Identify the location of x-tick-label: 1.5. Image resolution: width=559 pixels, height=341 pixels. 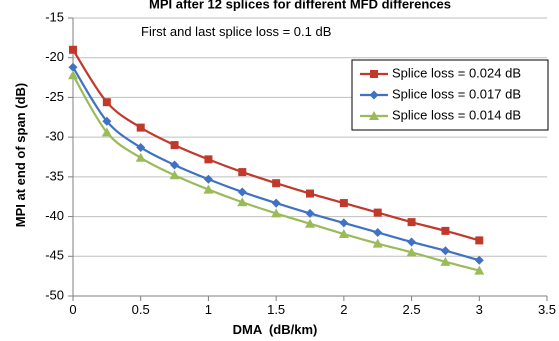
(276, 309).